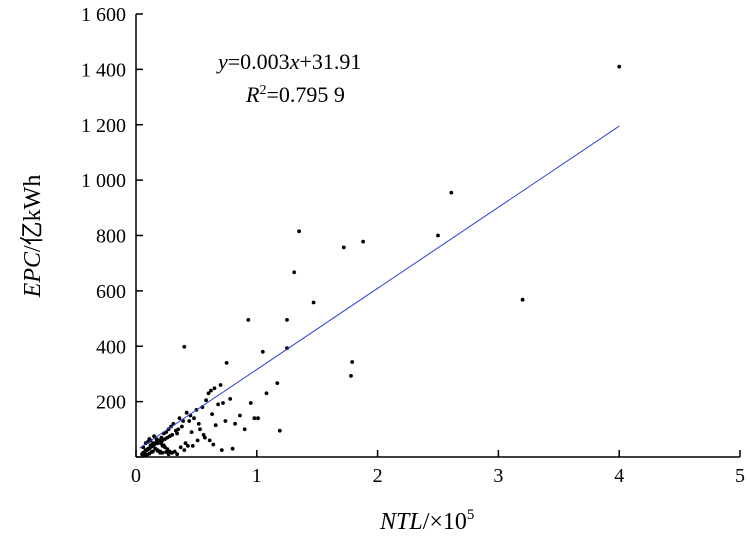 This screenshot has width=750, height=539. I want to click on x-tick-label: 3, so click(498, 476).